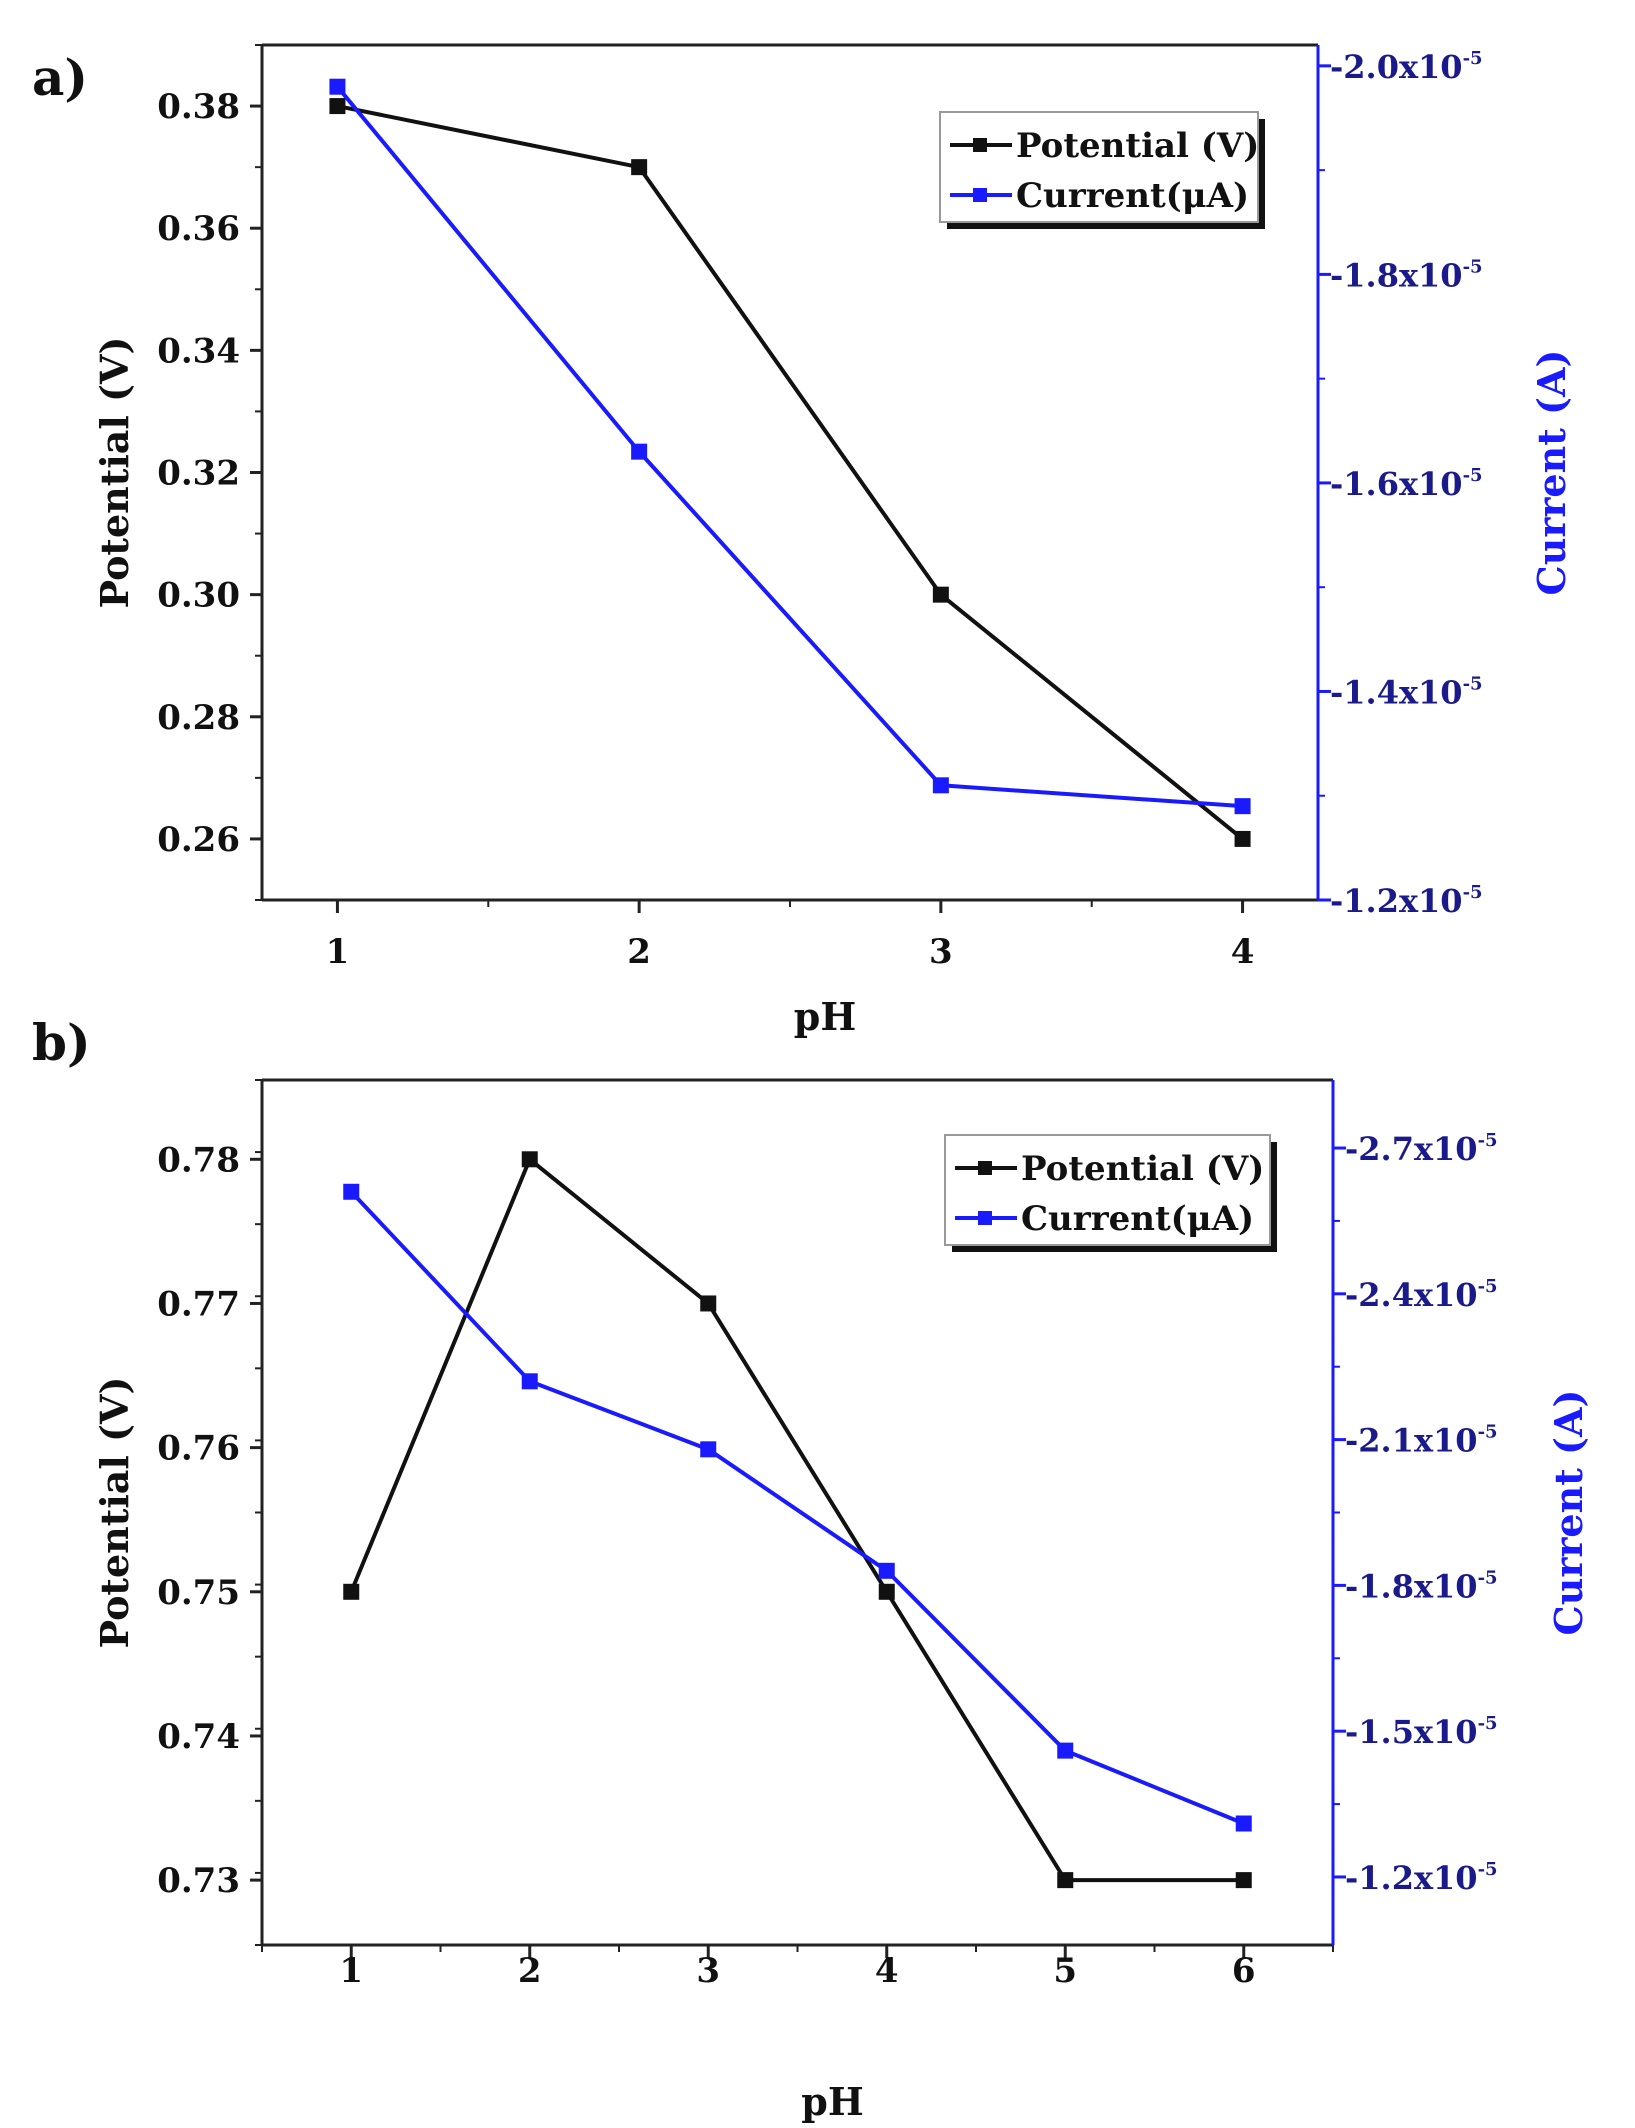  I want to click on y2-tick-label: -2.0x10-5, so click(1406, 67).